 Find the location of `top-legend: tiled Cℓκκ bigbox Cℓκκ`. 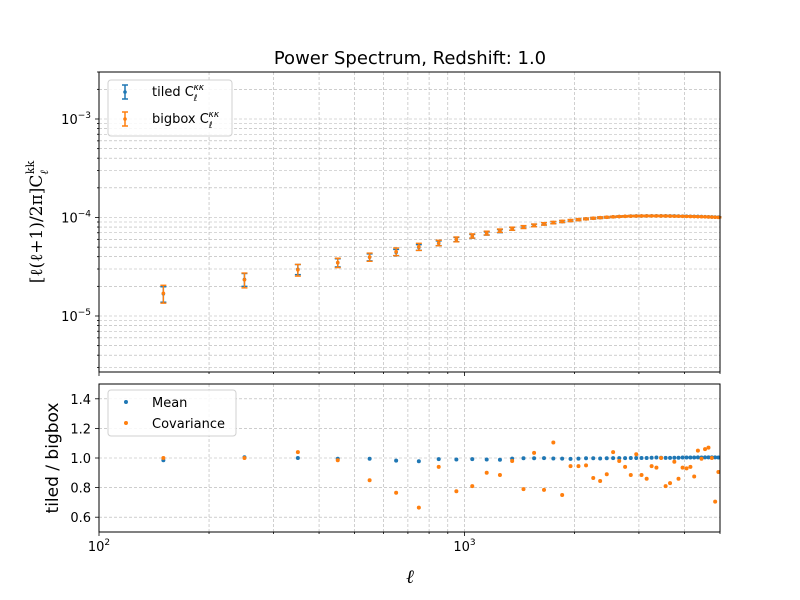

top-legend: tiled Cℓκκ bigbox Cℓκκ is located at coordinates (170, 108).